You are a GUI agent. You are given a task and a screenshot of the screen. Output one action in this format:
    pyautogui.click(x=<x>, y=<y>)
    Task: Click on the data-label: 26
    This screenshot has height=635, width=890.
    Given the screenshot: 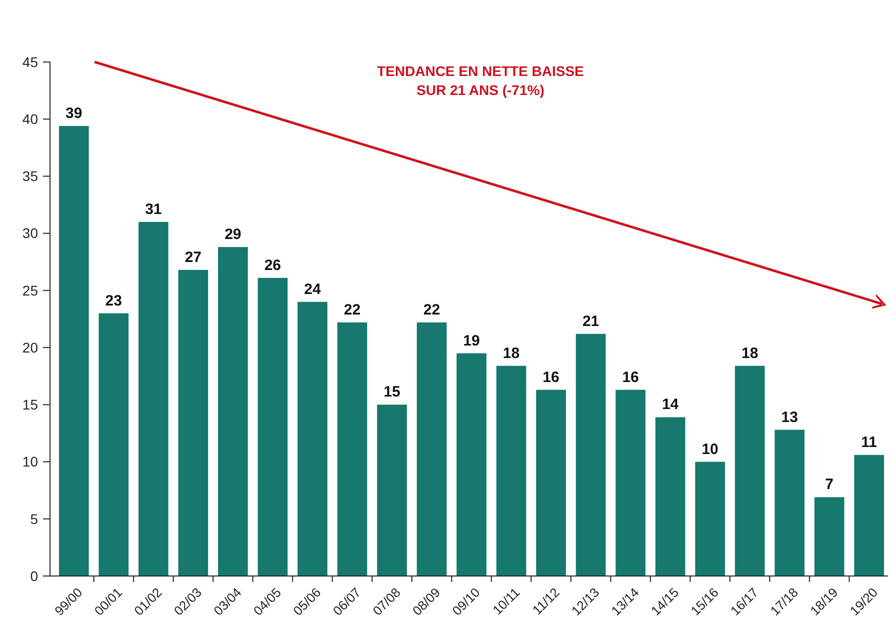 What is the action you would take?
    pyautogui.click(x=273, y=265)
    